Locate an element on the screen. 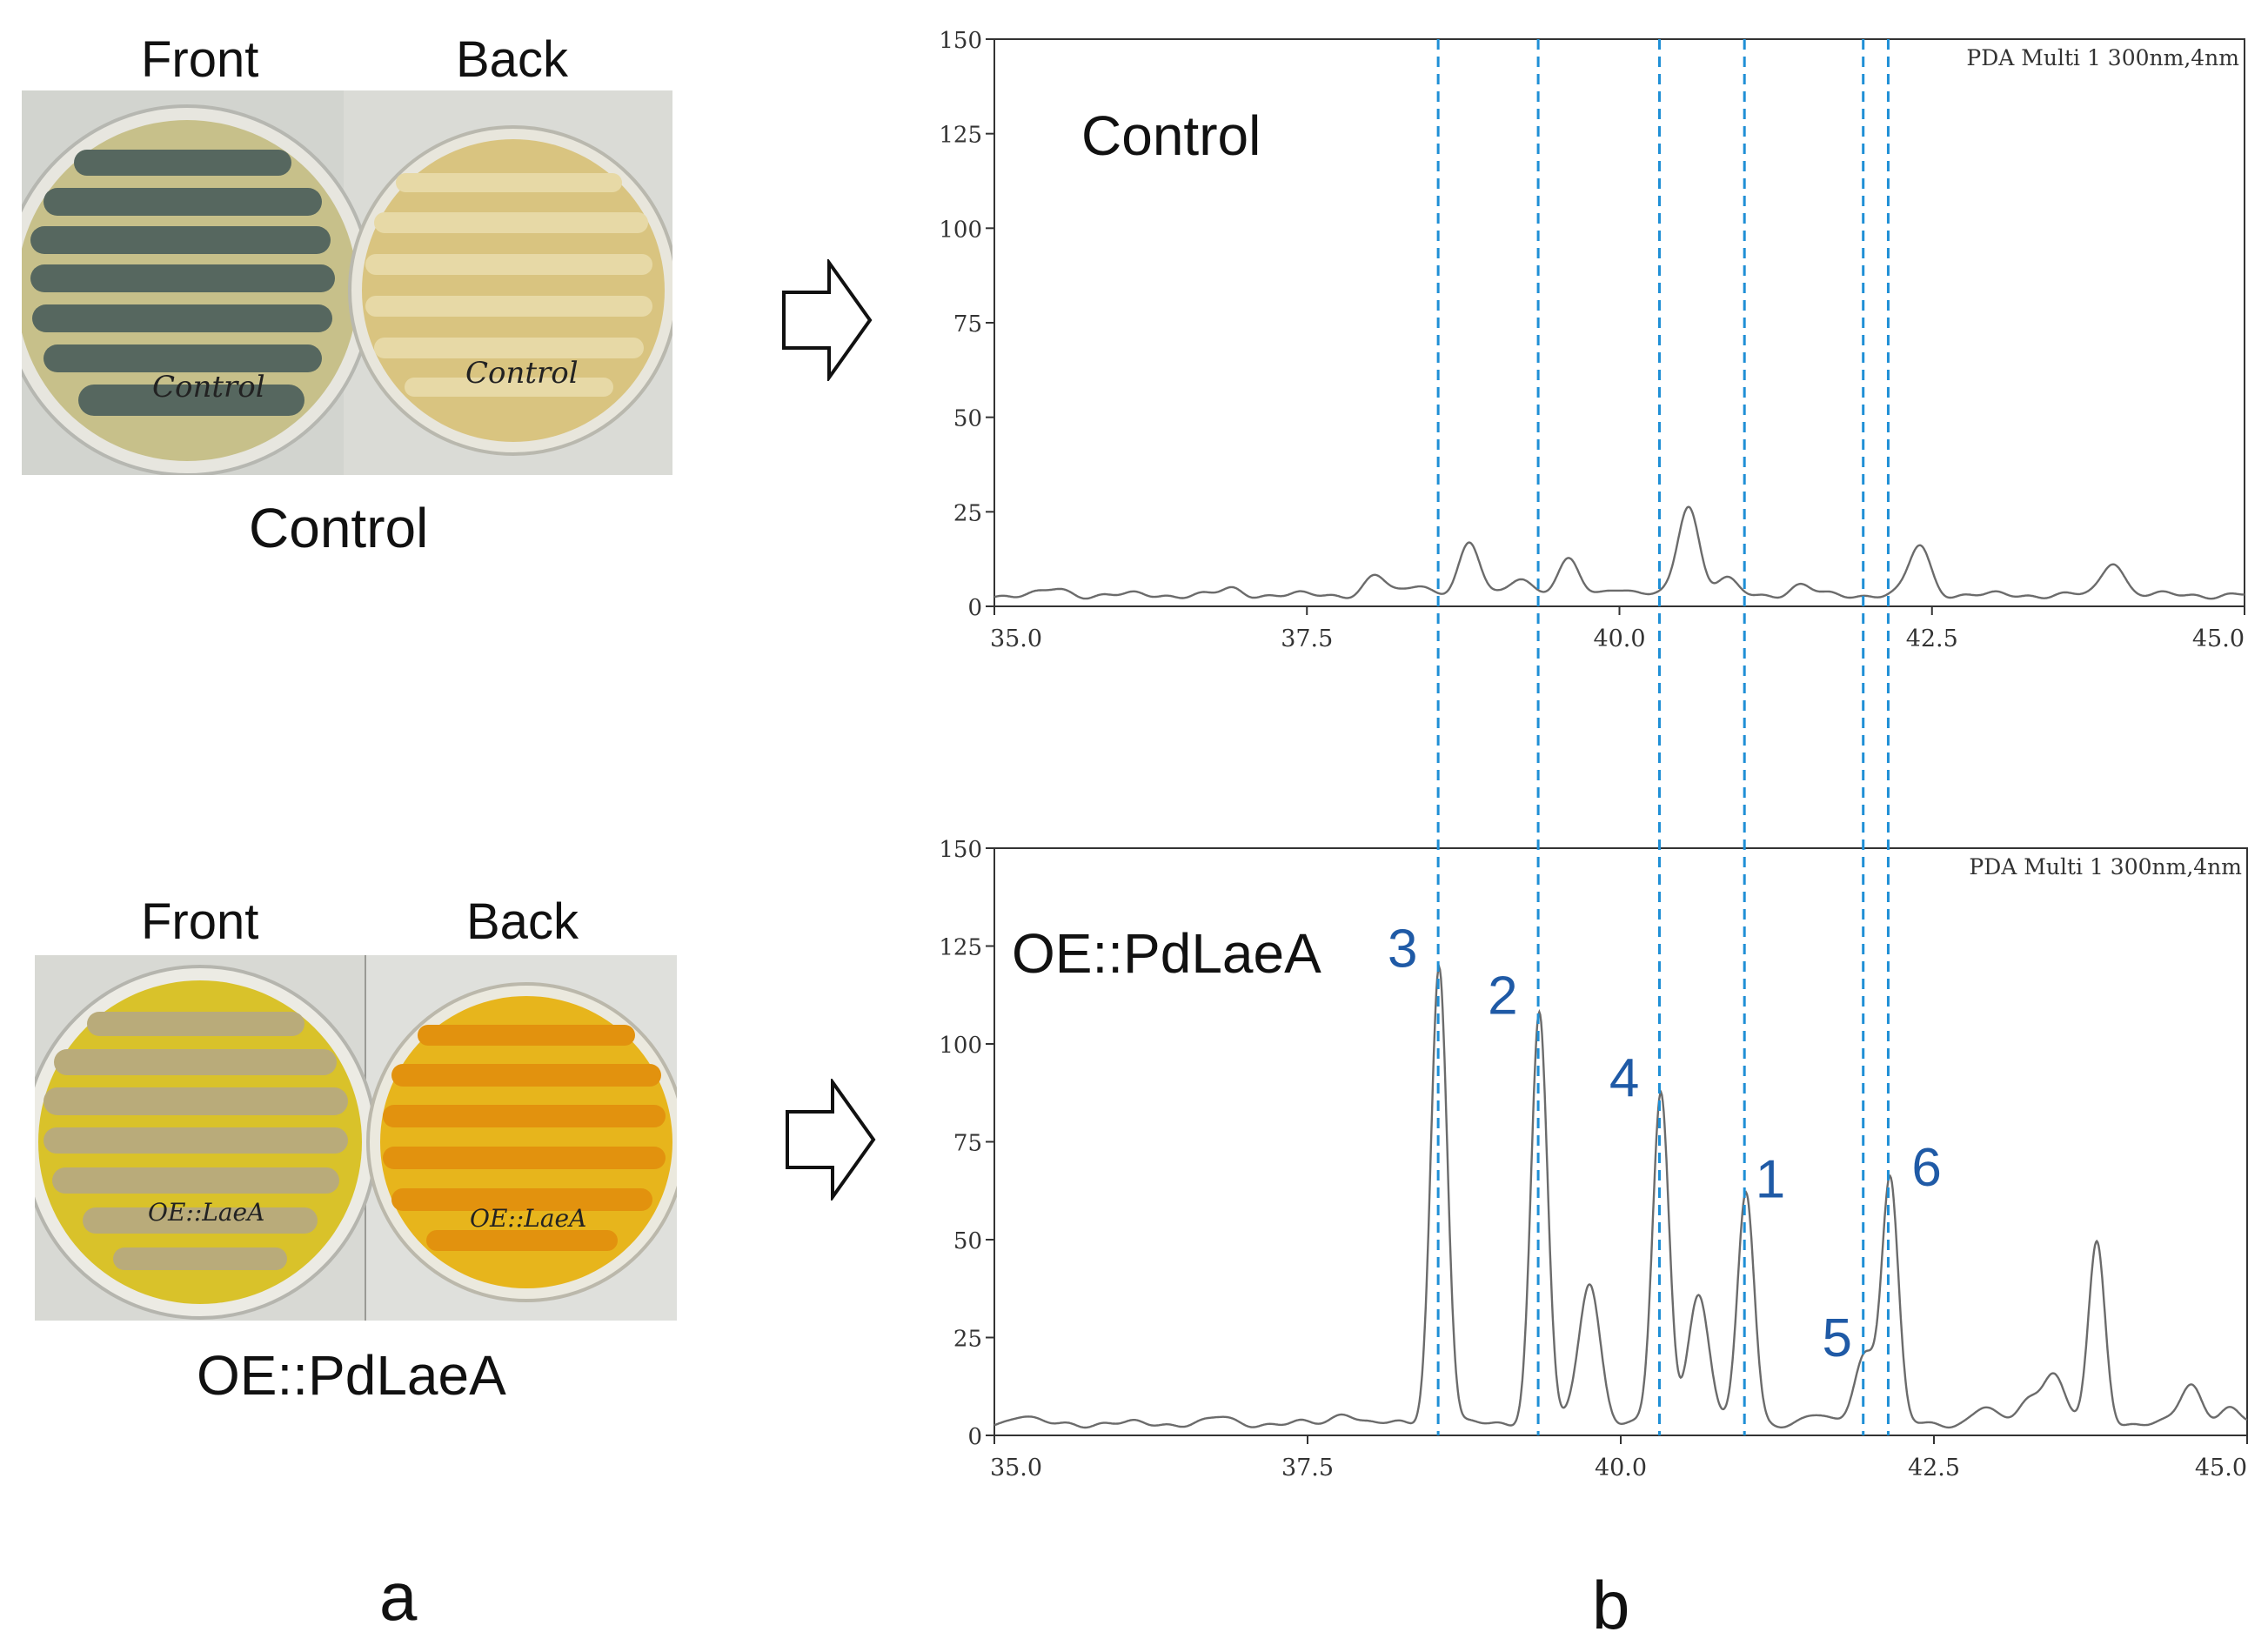 The width and height of the screenshot is (2268, 1652). chart-title: OE::PdLaeA is located at coordinates (1166, 953).